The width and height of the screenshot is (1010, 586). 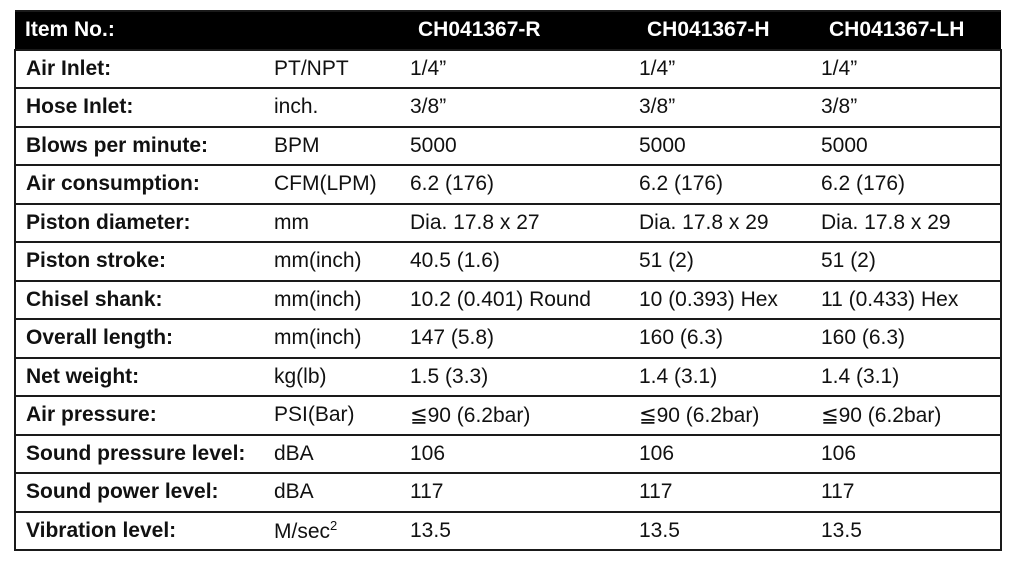 I want to click on row-unit: M/sec2, so click(x=340, y=530).